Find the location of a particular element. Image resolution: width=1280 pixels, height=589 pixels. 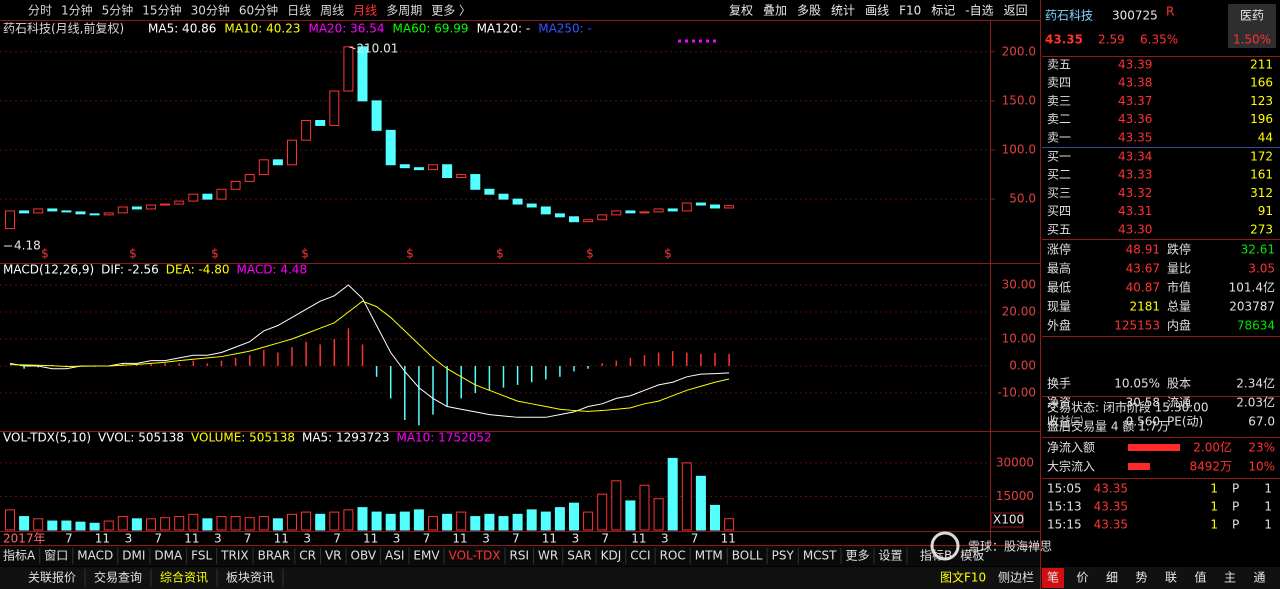

indicator-tab: OBV is located at coordinates (364, 556).